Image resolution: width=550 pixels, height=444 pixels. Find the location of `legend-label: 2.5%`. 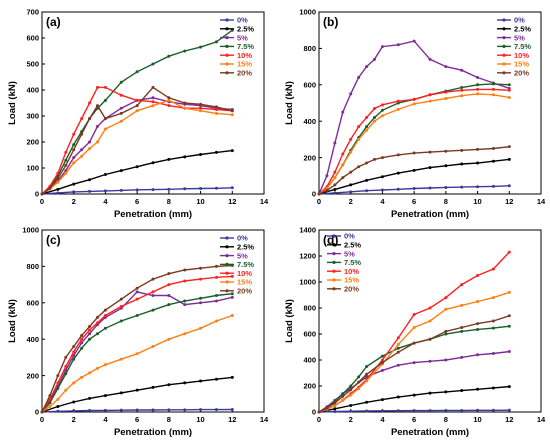

legend-label: 2.5% is located at coordinates (245, 247).